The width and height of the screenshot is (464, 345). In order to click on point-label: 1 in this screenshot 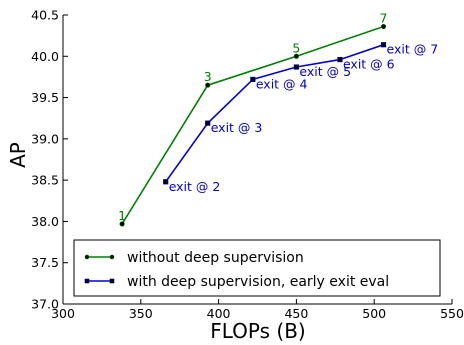, I will do `click(122, 215)`.